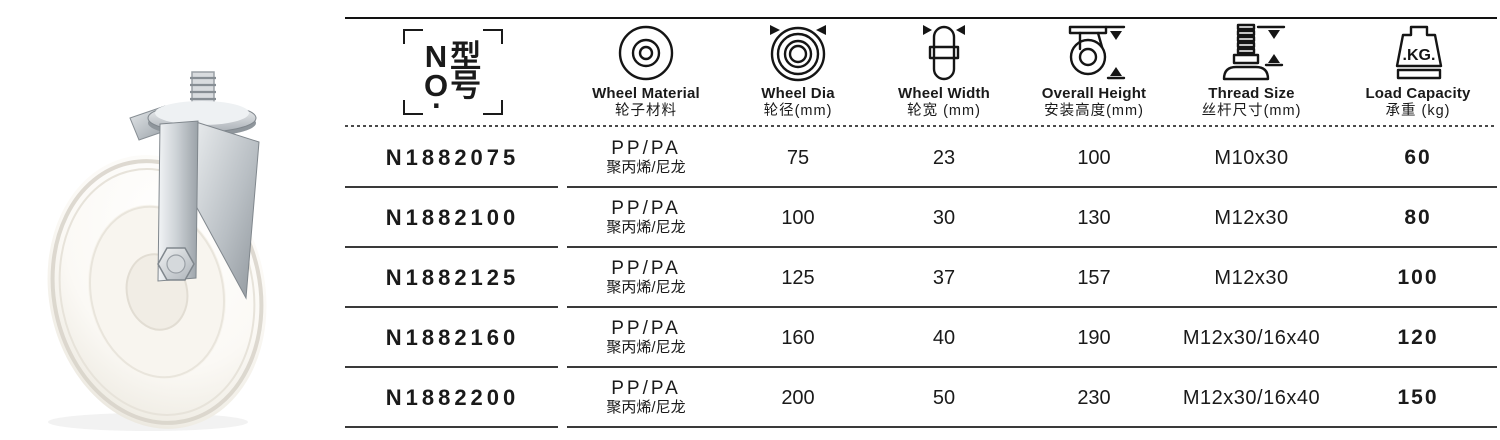  What do you see at coordinates (1252, 52) in the screenshot?
I see `thread-size-icon` at bounding box center [1252, 52].